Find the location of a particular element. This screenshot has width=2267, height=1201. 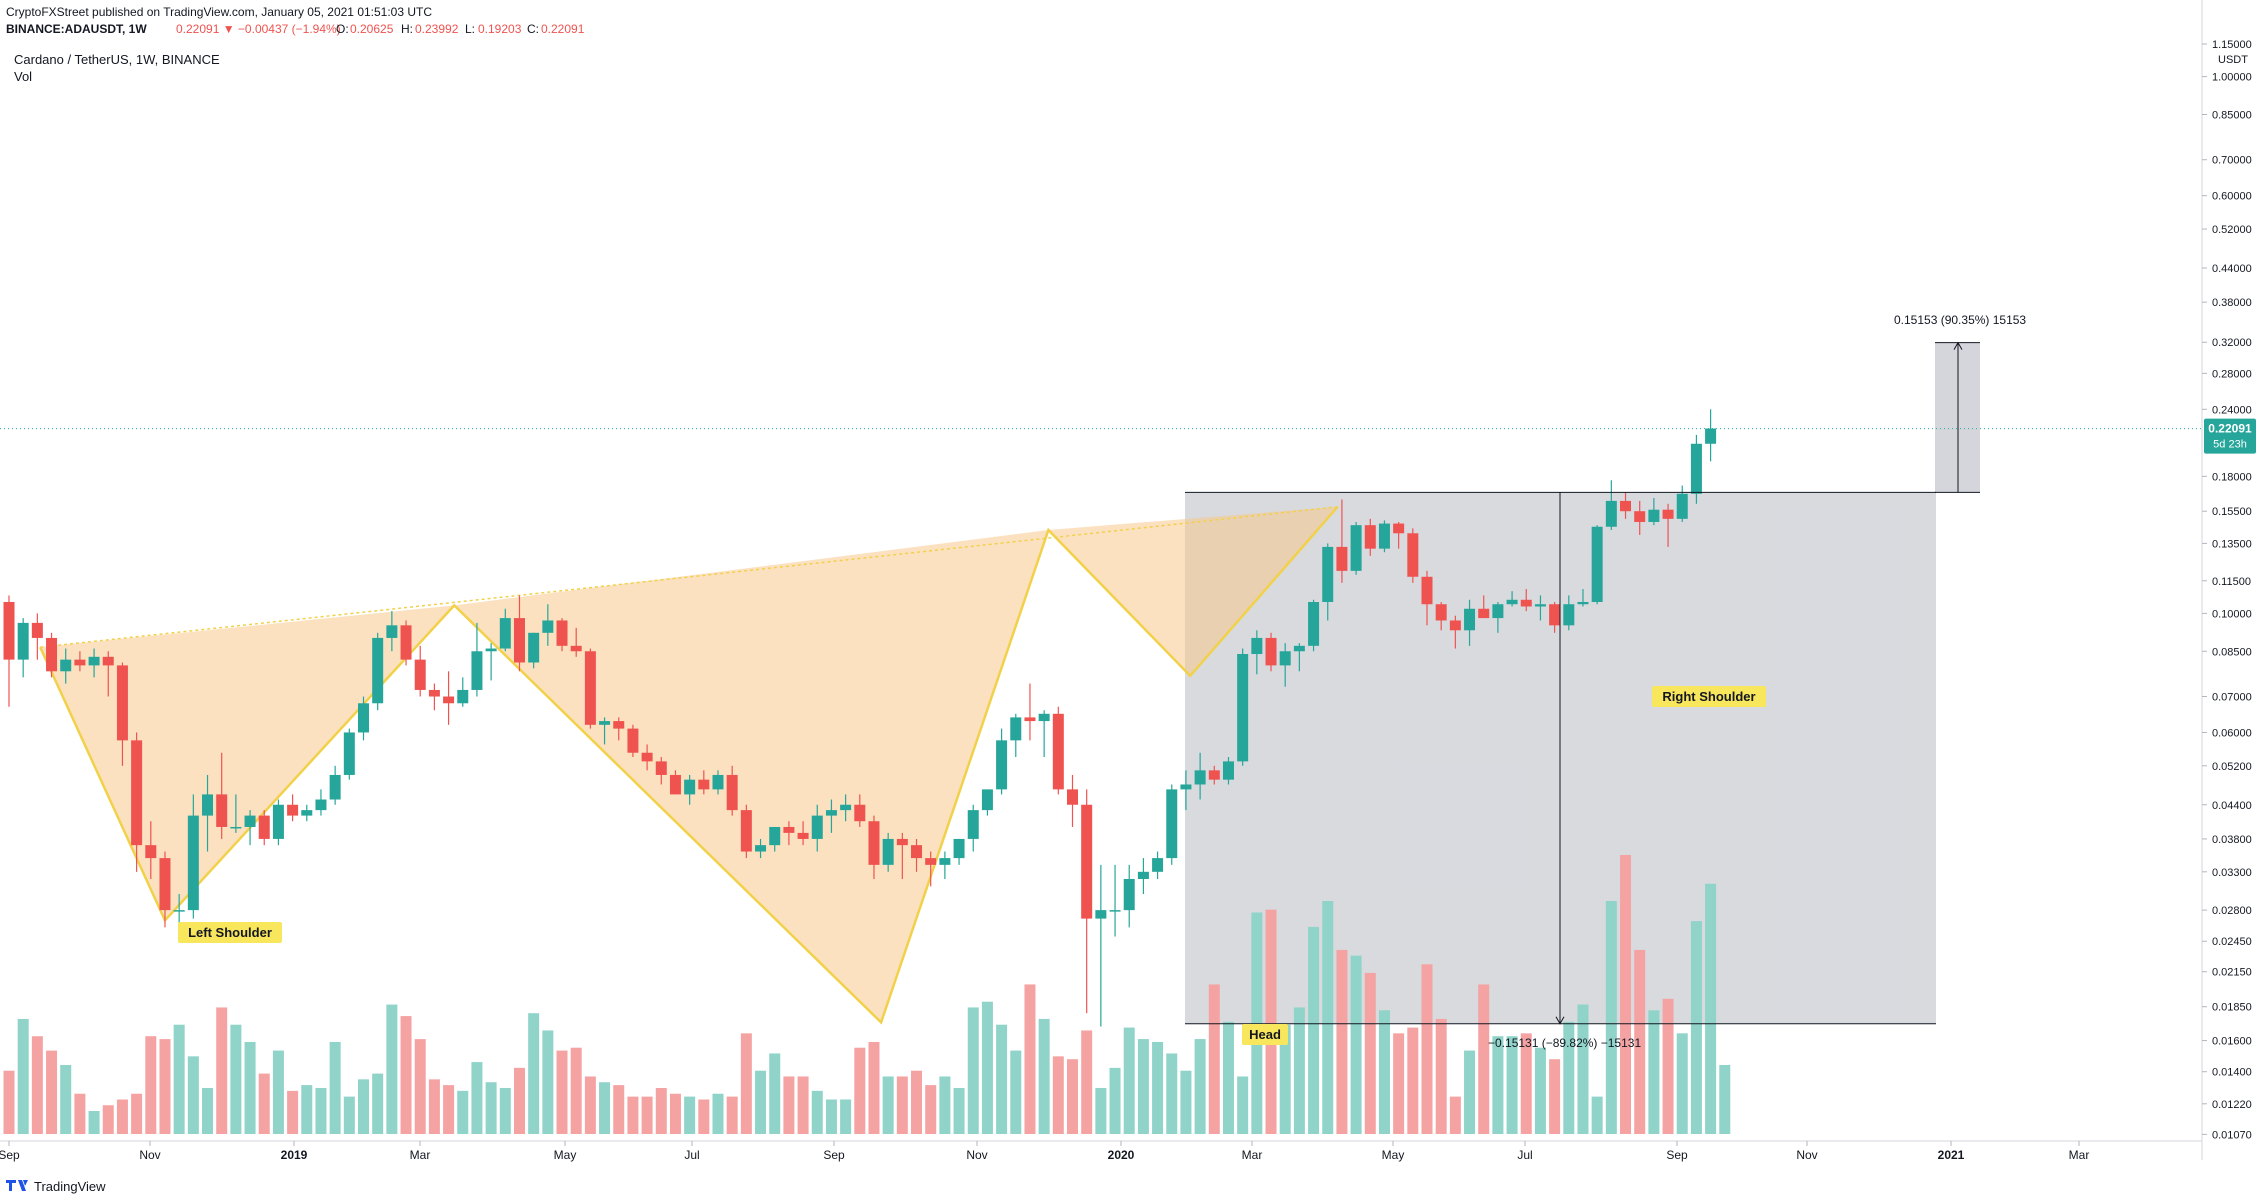

tradingview-logo: TradingView is located at coordinates (56, 1186).